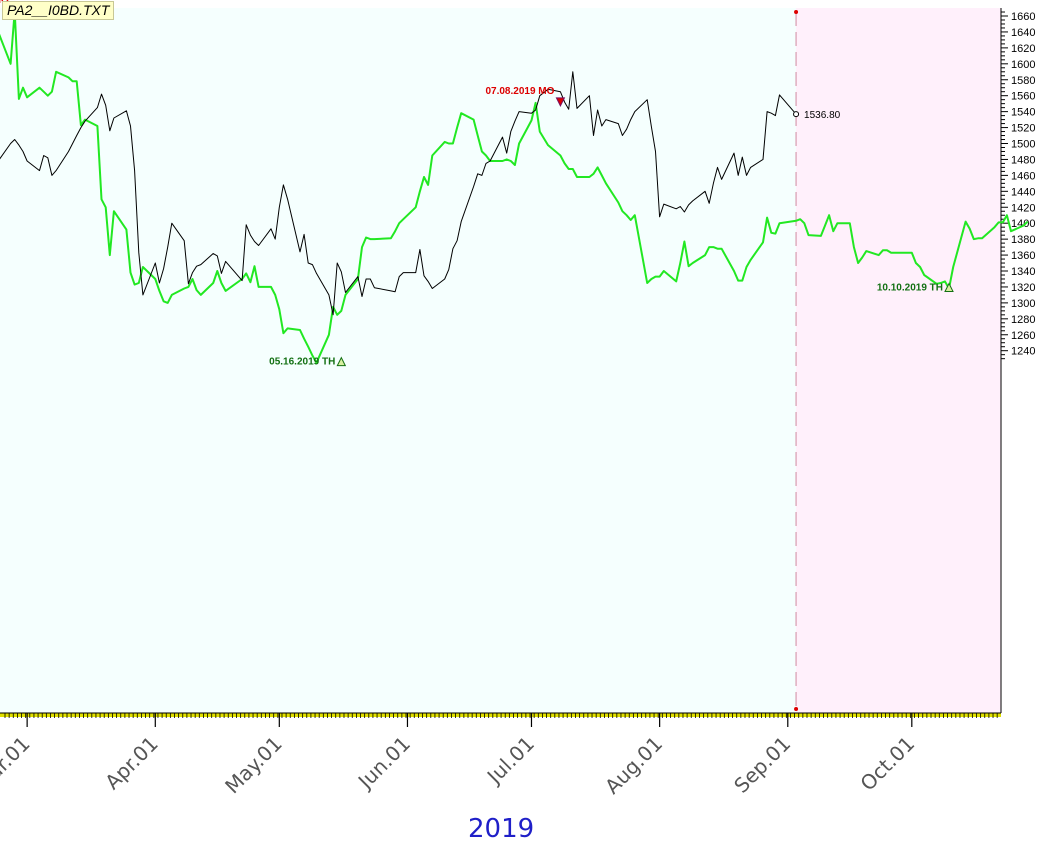  What do you see at coordinates (1023, 192) in the screenshot?
I see `y-tick-label: 1440` at bounding box center [1023, 192].